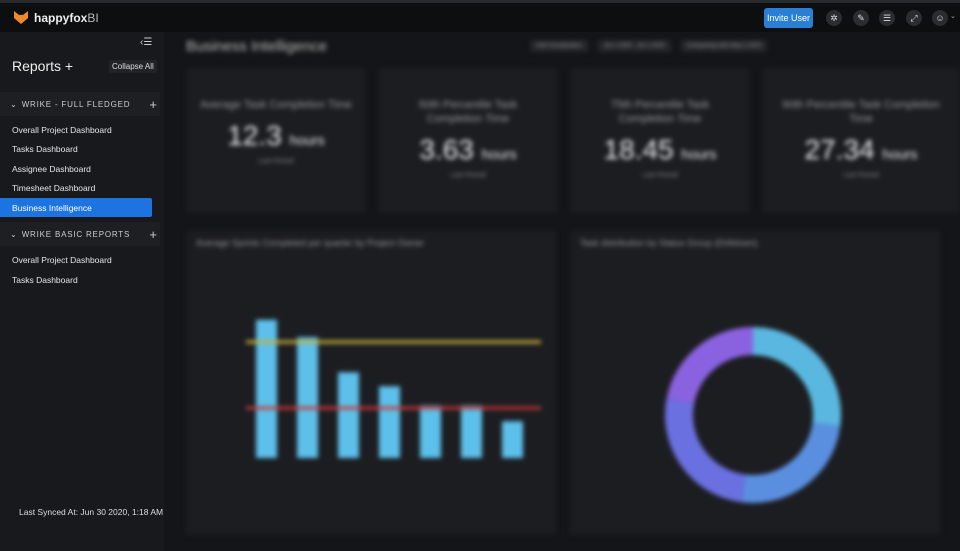 The height and width of the screenshot is (551, 960). I want to click on sidebar-item-tasks-dashboard: Tasks Dashboard, so click(45, 148).